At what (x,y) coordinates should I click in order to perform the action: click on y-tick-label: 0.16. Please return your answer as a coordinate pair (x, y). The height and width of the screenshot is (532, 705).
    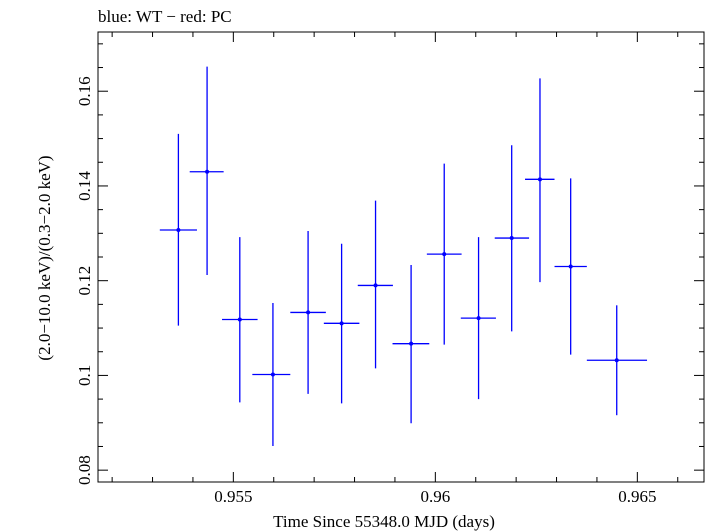
    Looking at the image, I should click on (84, 91).